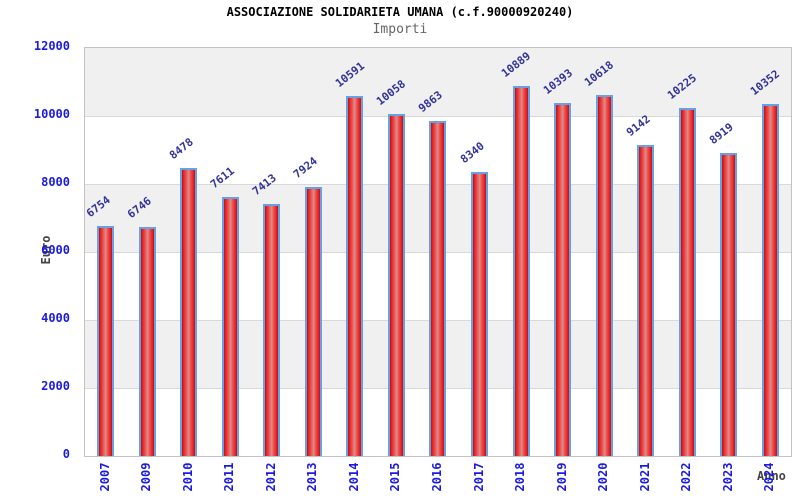 This screenshot has height=500, width=800. Describe the element at coordinates (306, 167) in the screenshot. I see `bar-value-label: 7924` at that location.